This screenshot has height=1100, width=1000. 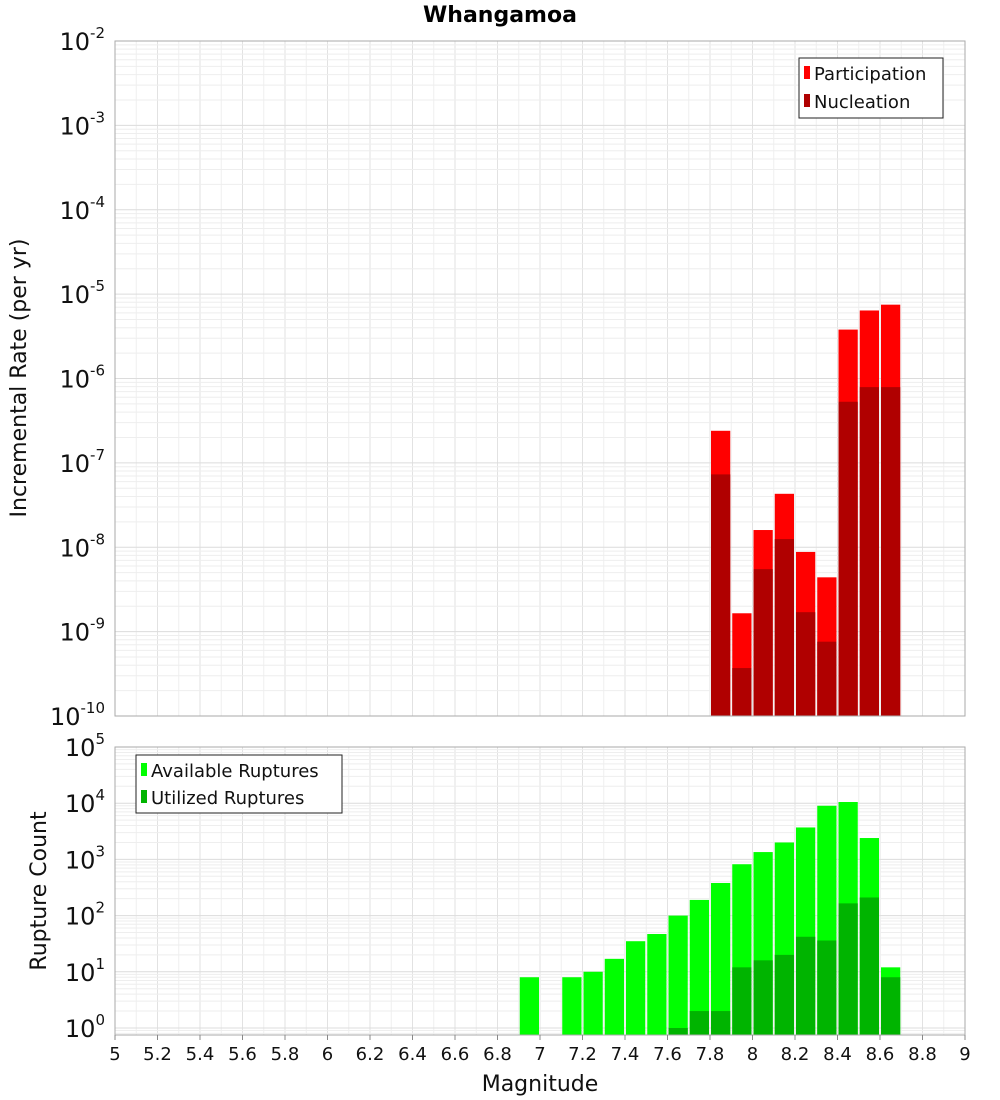 I want to click on rate-y-tick-label: 10⁻¹⁰, so click(x=77, y=715).